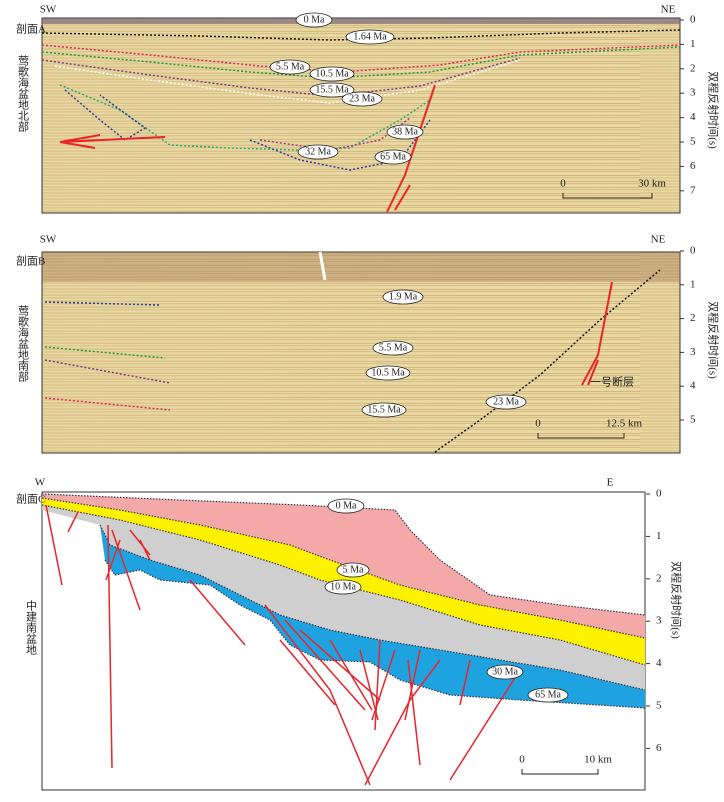  I want to click on tick-label: 7, so click(693, 190).